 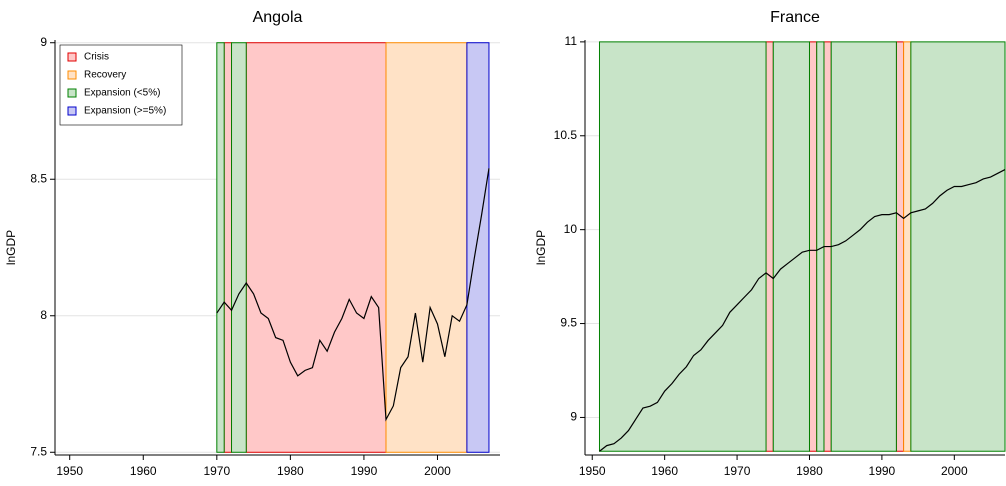 I want to click on chart-title: Angola, so click(x=278, y=17).